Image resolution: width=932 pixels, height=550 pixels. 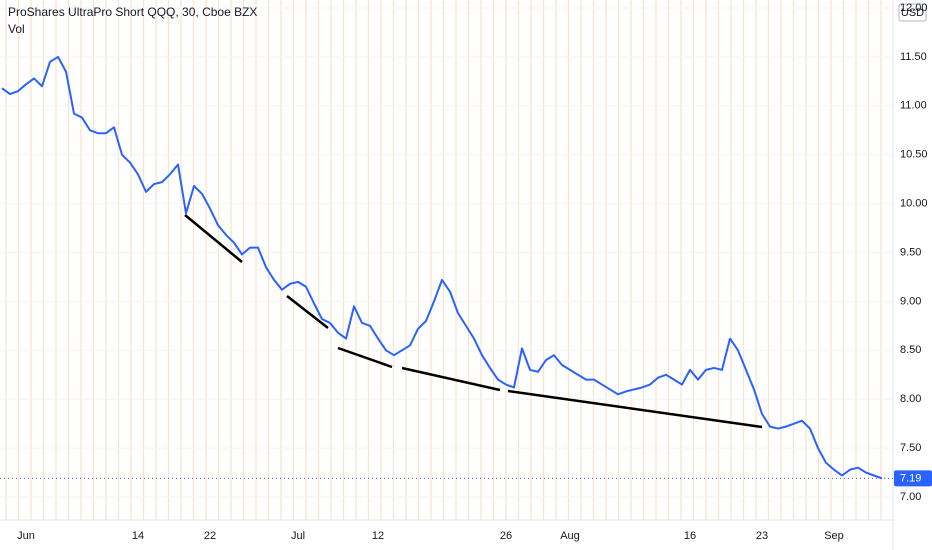 I want to click on last-price-box, so click(x=913, y=478).